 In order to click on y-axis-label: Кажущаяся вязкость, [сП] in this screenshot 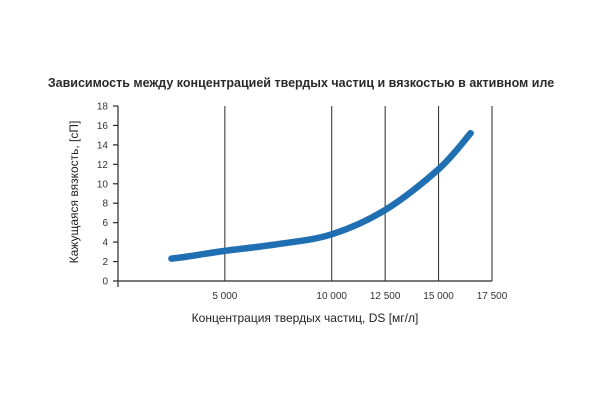, I will do `click(74, 192)`.